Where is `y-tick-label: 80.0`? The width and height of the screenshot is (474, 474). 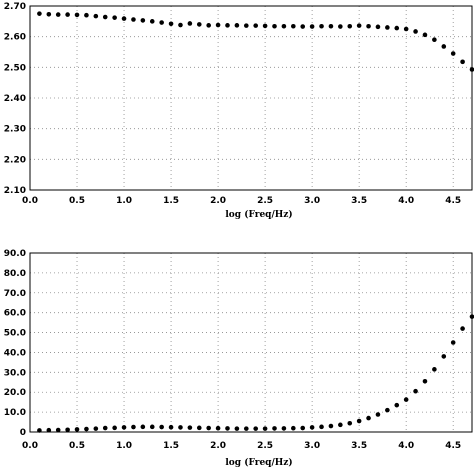
y-tick-label: 80.0 is located at coordinates (15, 274).